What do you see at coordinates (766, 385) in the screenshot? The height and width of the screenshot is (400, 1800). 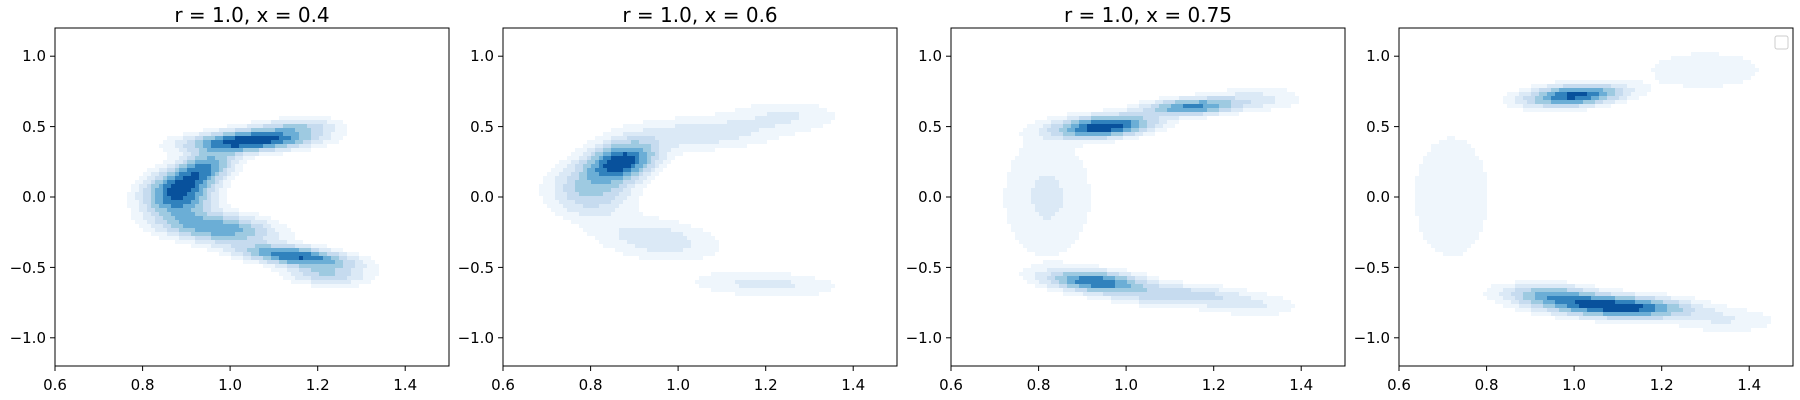 I see `panel-2-xtick-label: 1.2` at bounding box center [766, 385].